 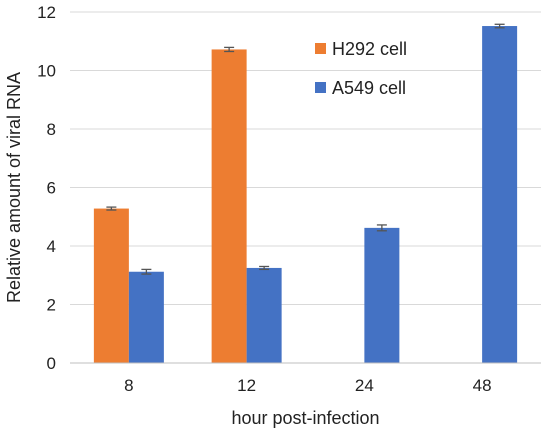 What do you see at coordinates (128, 385) in the screenshot?
I see `x-tick-label: 8` at bounding box center [128, 385].